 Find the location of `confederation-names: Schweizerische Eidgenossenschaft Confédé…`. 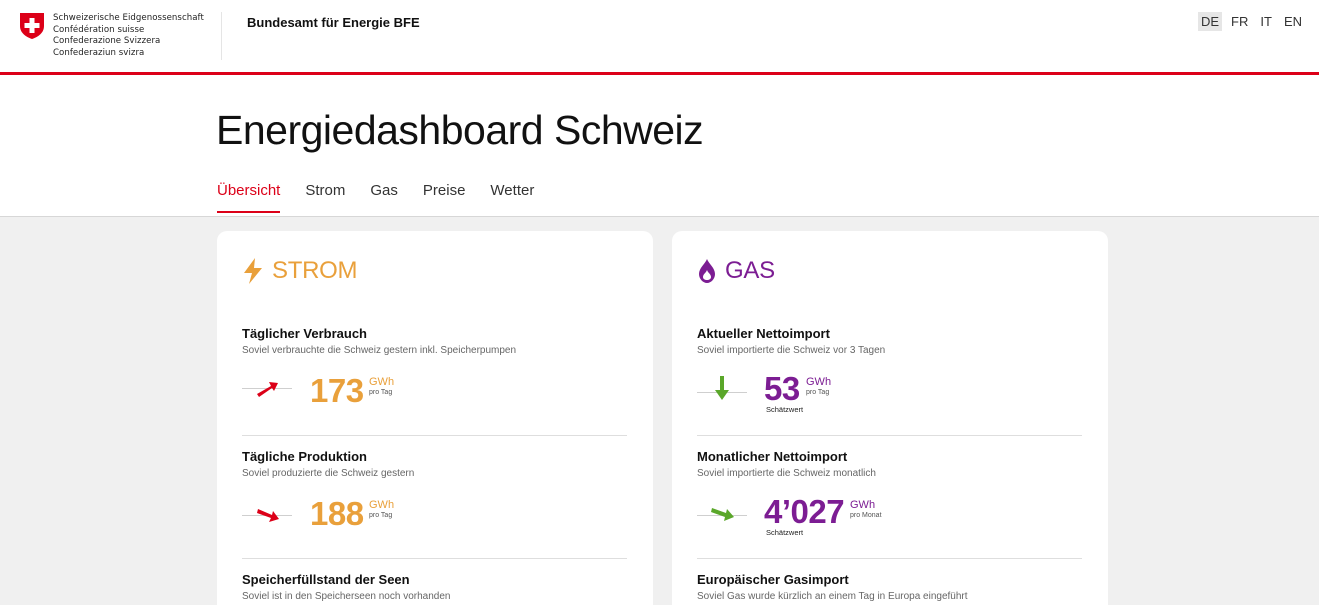

confederation-names: Schweizerische Eidgenossenschaft Confédé… is located at coordinates (128, 35).